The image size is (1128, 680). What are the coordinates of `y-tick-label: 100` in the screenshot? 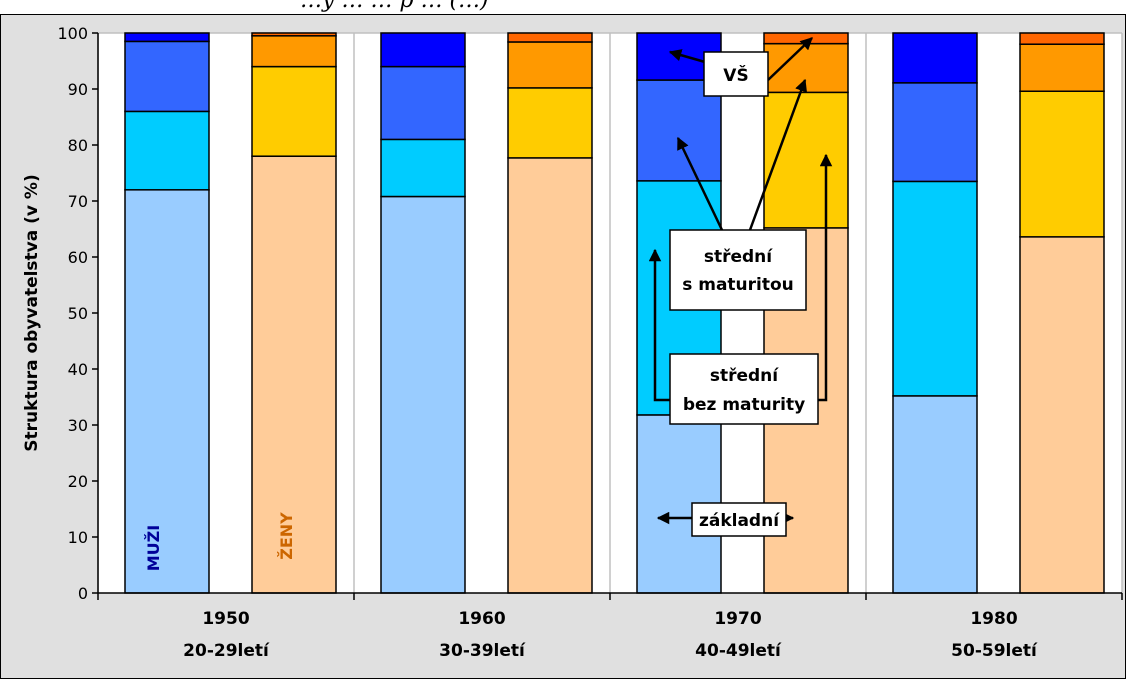 It's located at (72, 33).